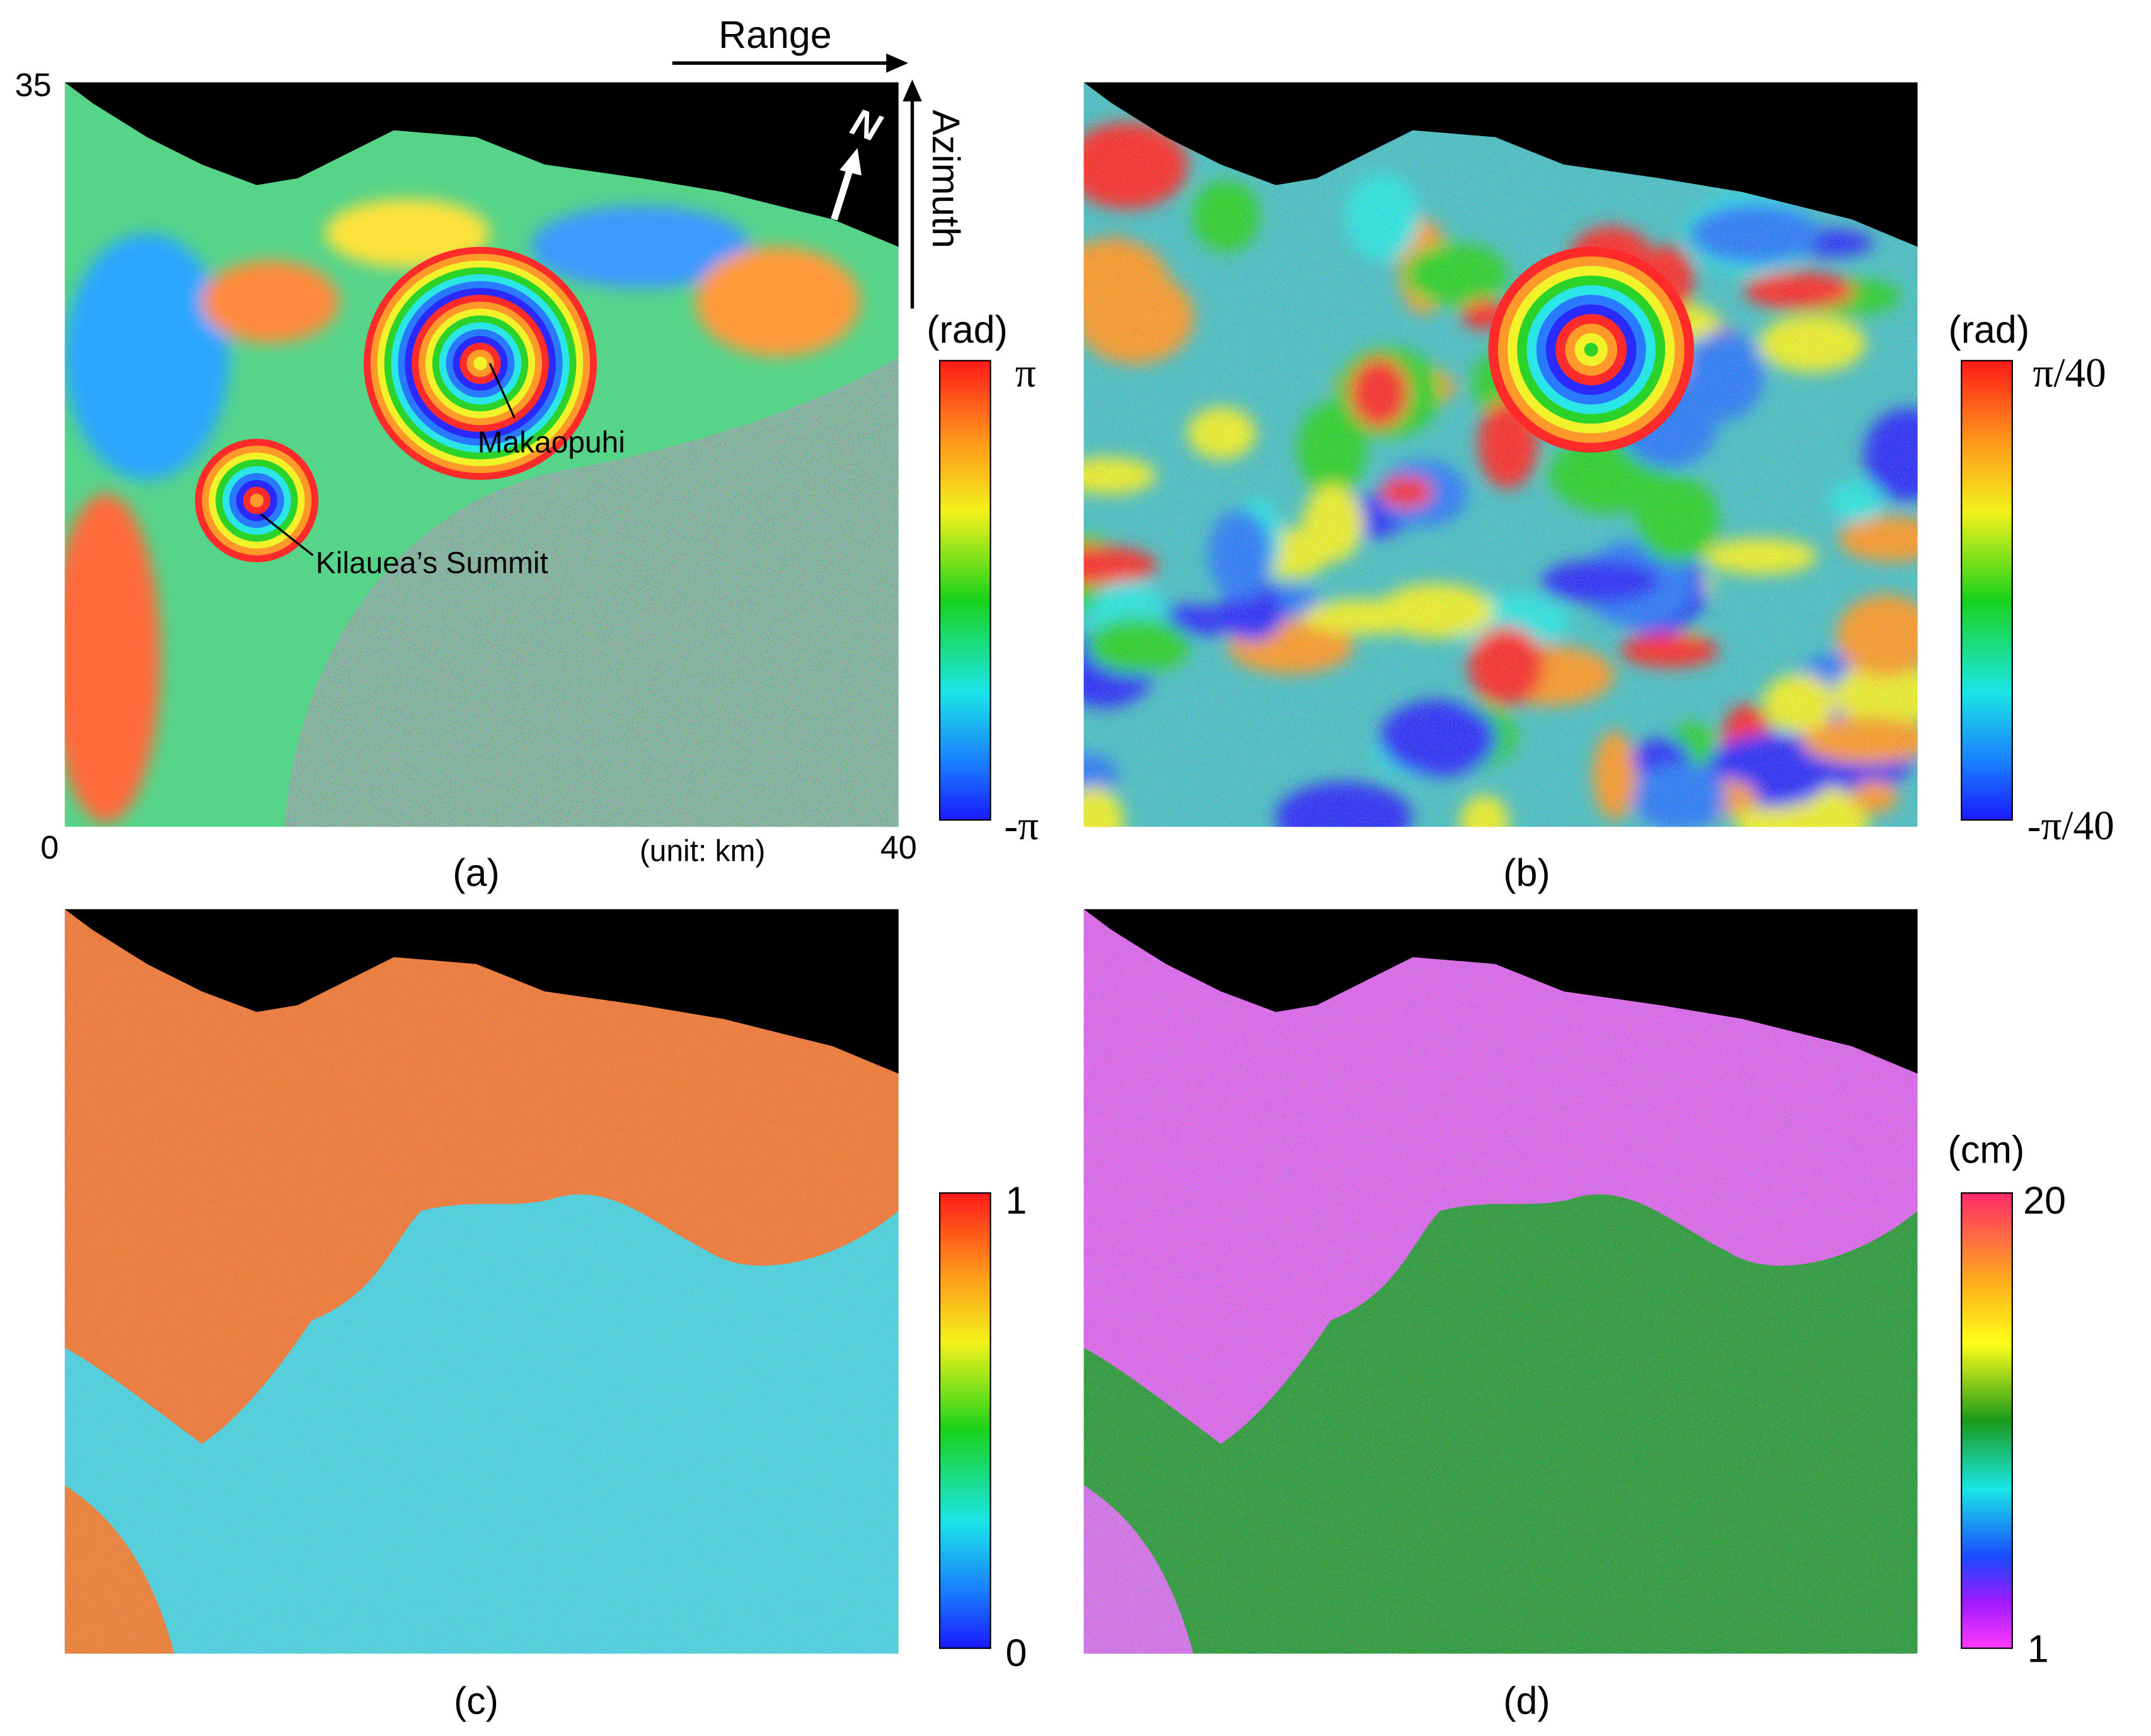 The width and height of the screenshot is (2151, 1736). What do you see at coordinates (33, 85) in the screenshot?
I see `axis-label: 35` at bounding box center [33, 85].